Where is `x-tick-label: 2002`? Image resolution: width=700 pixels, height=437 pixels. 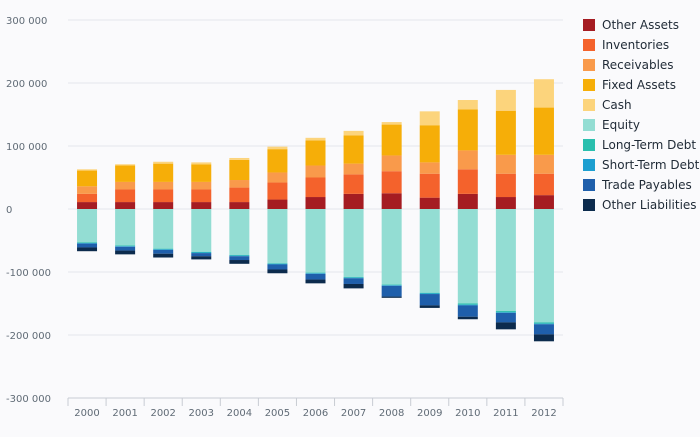 x-tick-label: 2002 is located at coordinates (162, 413).